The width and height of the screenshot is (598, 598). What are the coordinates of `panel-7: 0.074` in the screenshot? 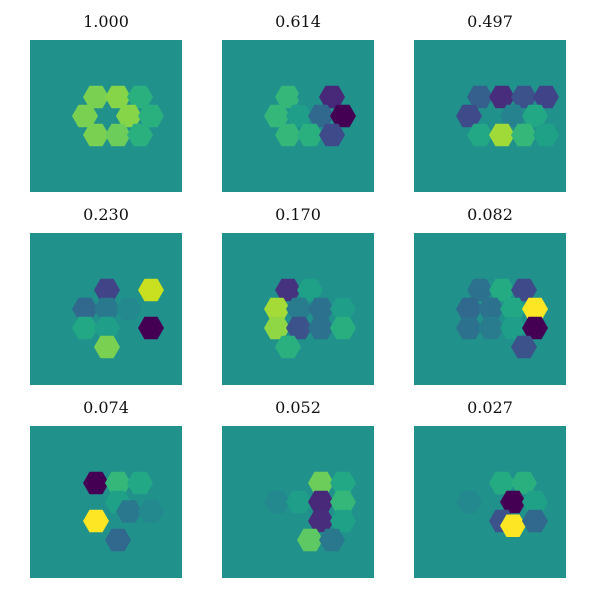 It's located at (106, 488).